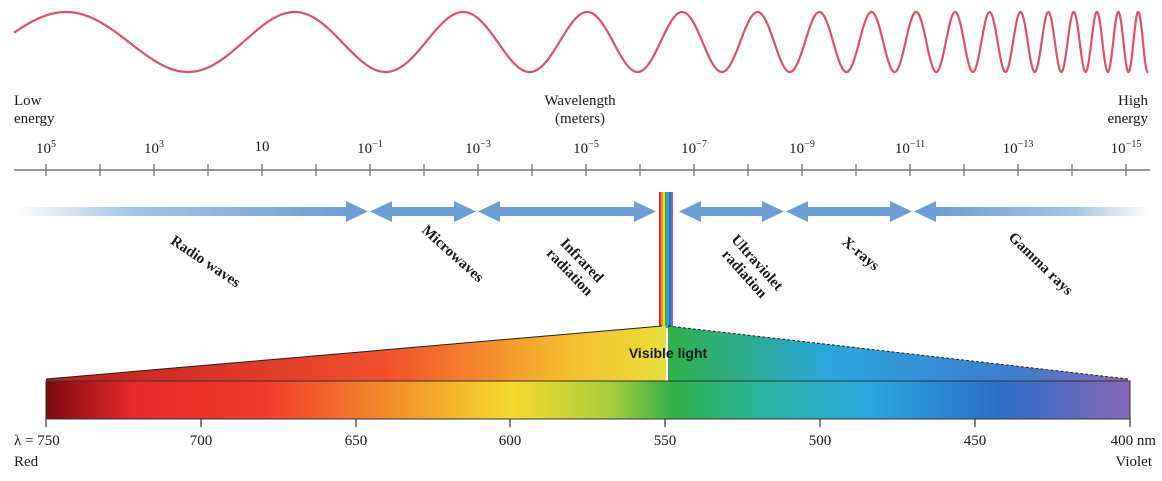 The width and height of the screenshot is (1162, 481). What do you see at coordinates (1127, 110) in the screenshot?
I see `high-energy-label: High energy` at bounding box center [1127, 110].